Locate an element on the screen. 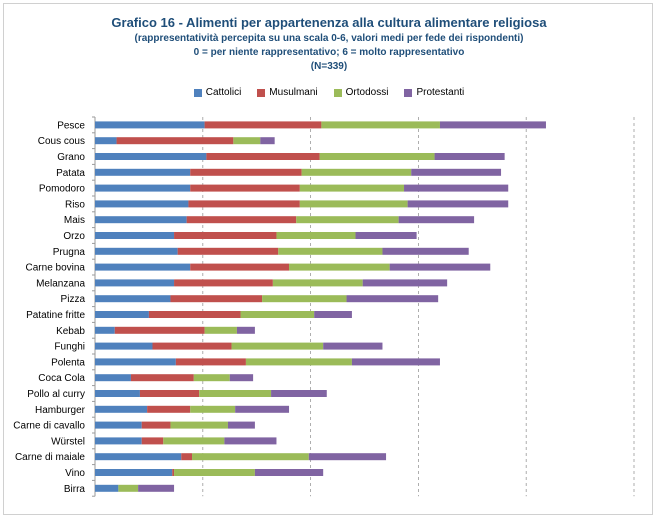 The width and height of the screenshot is (658, 519). category-label: Carne di maiale is located at coordinates (50, 457).